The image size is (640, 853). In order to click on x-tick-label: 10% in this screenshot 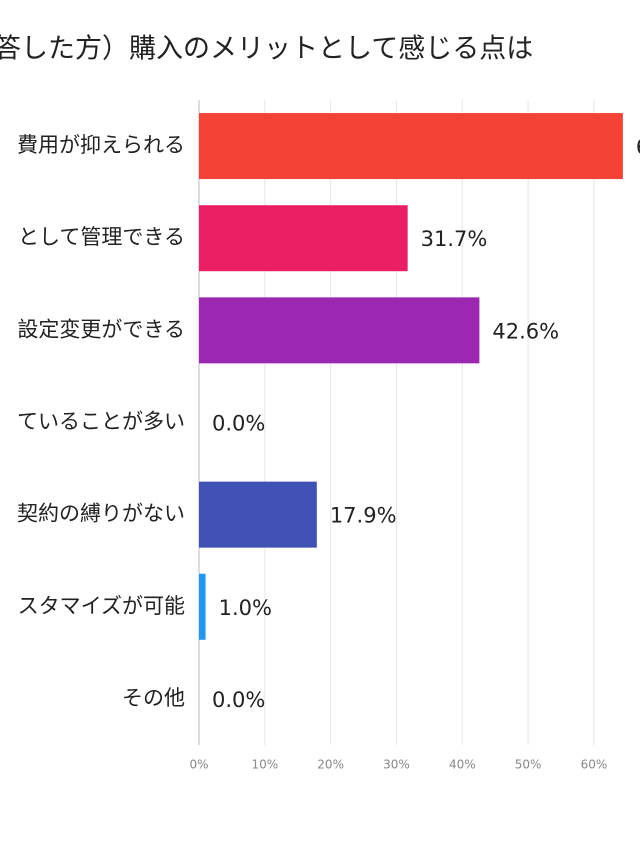, I will do `click(264, 765)`.